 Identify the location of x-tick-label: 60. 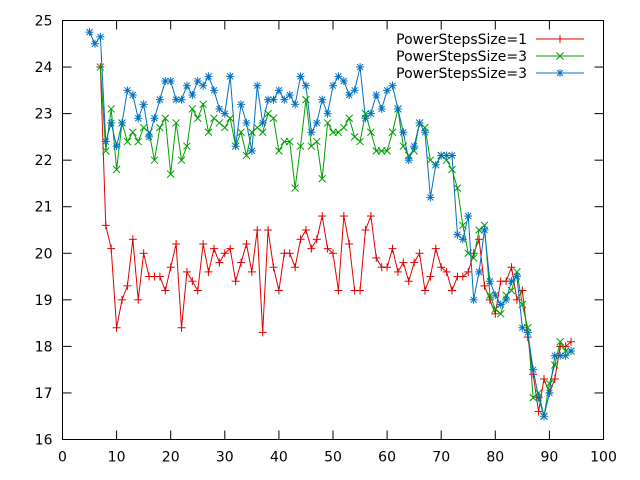
(387, 458).